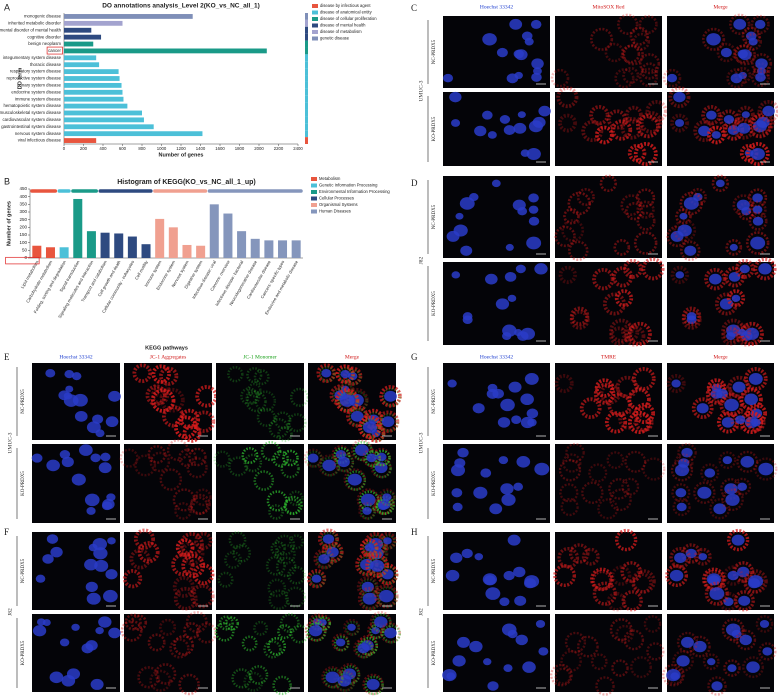 Image resolution: width=778 pixels, height=696 pixels. Describe the element at coordinates (298, 148) in the screenshot. I see `x-tick-label: 2400` at that location.